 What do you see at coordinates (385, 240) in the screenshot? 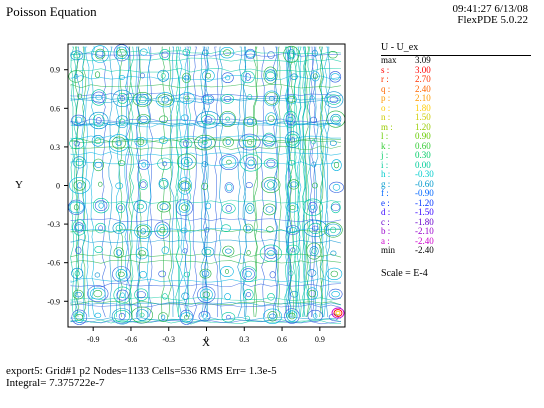
I see `legend-key: a :` at bounding box center [385, 240].